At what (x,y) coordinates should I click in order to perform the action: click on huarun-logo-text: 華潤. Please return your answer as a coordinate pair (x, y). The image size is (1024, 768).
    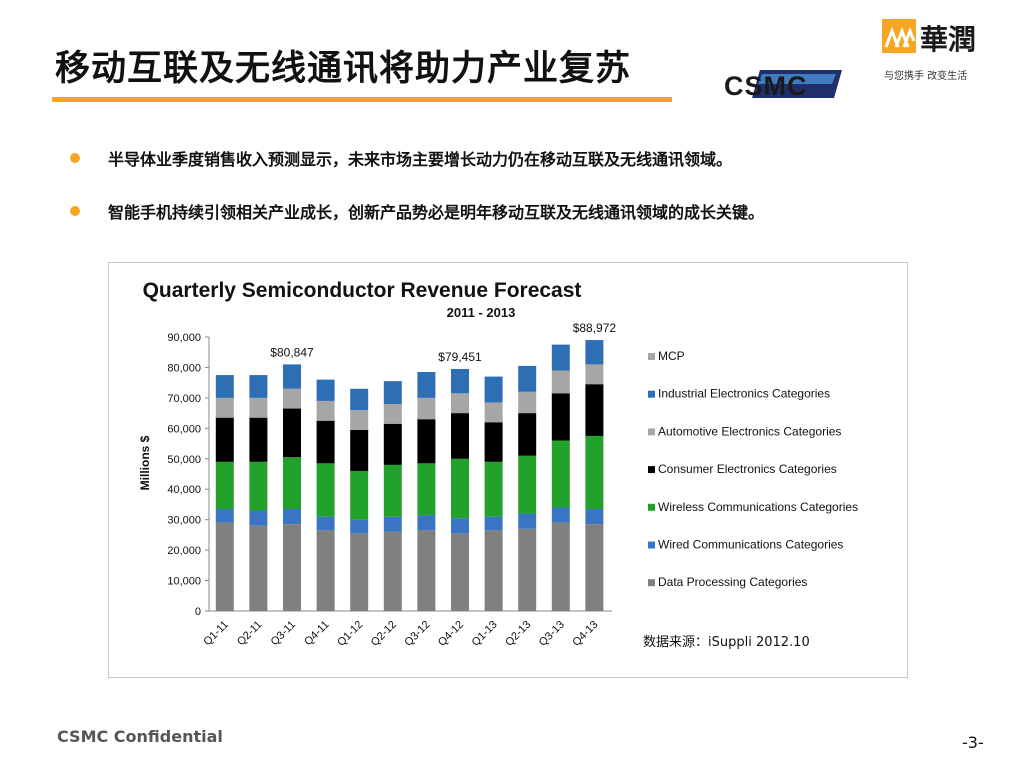
    Looking at the image, I should click on (948, 39).